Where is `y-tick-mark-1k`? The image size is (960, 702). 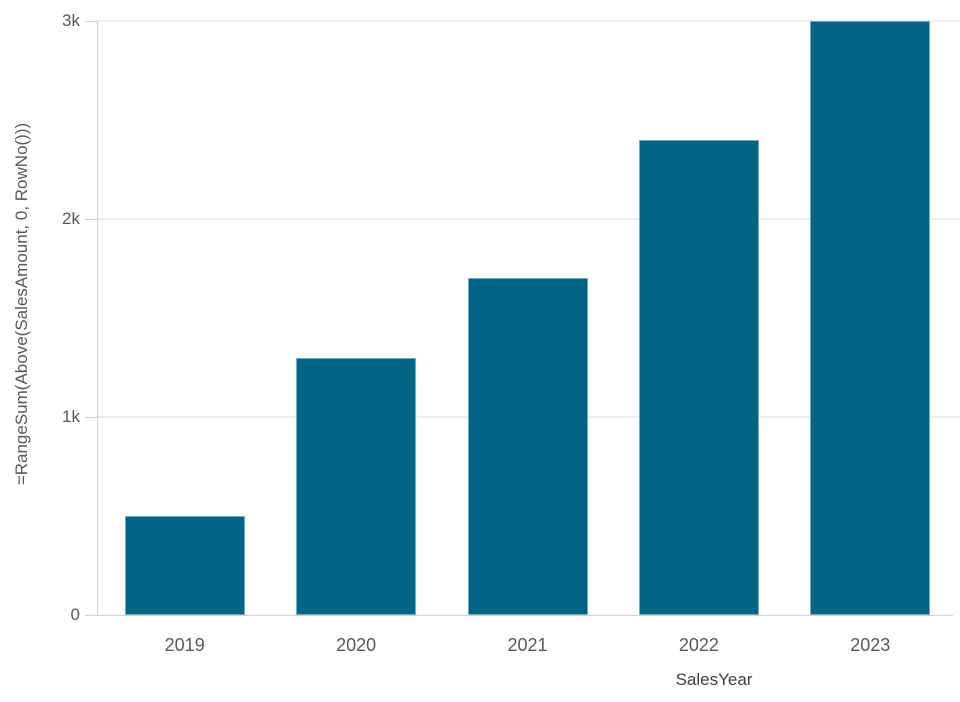
y-tick-mark-1k is located at coordinates (91, 417).